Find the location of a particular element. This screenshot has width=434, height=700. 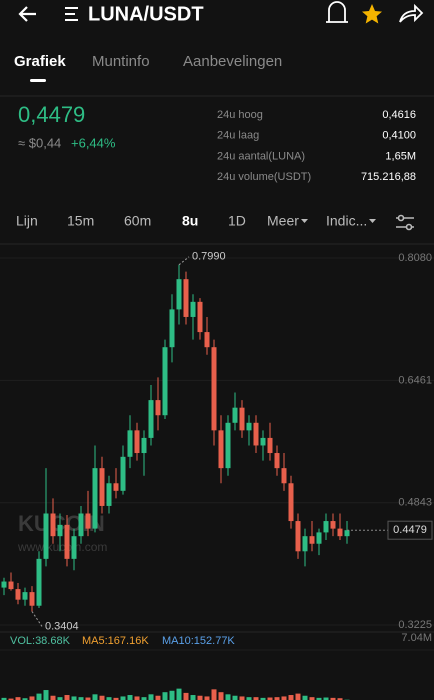

share-icon is located at coordinates (411, 13).